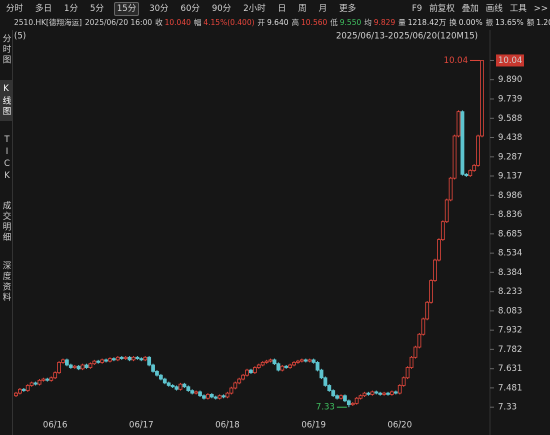 The width and height of the screenshot is (550, 435). What do you see at coordinates (177, 22) in the screenshot?
I see `field-value: 10.040` at bounding box center [177, 22].